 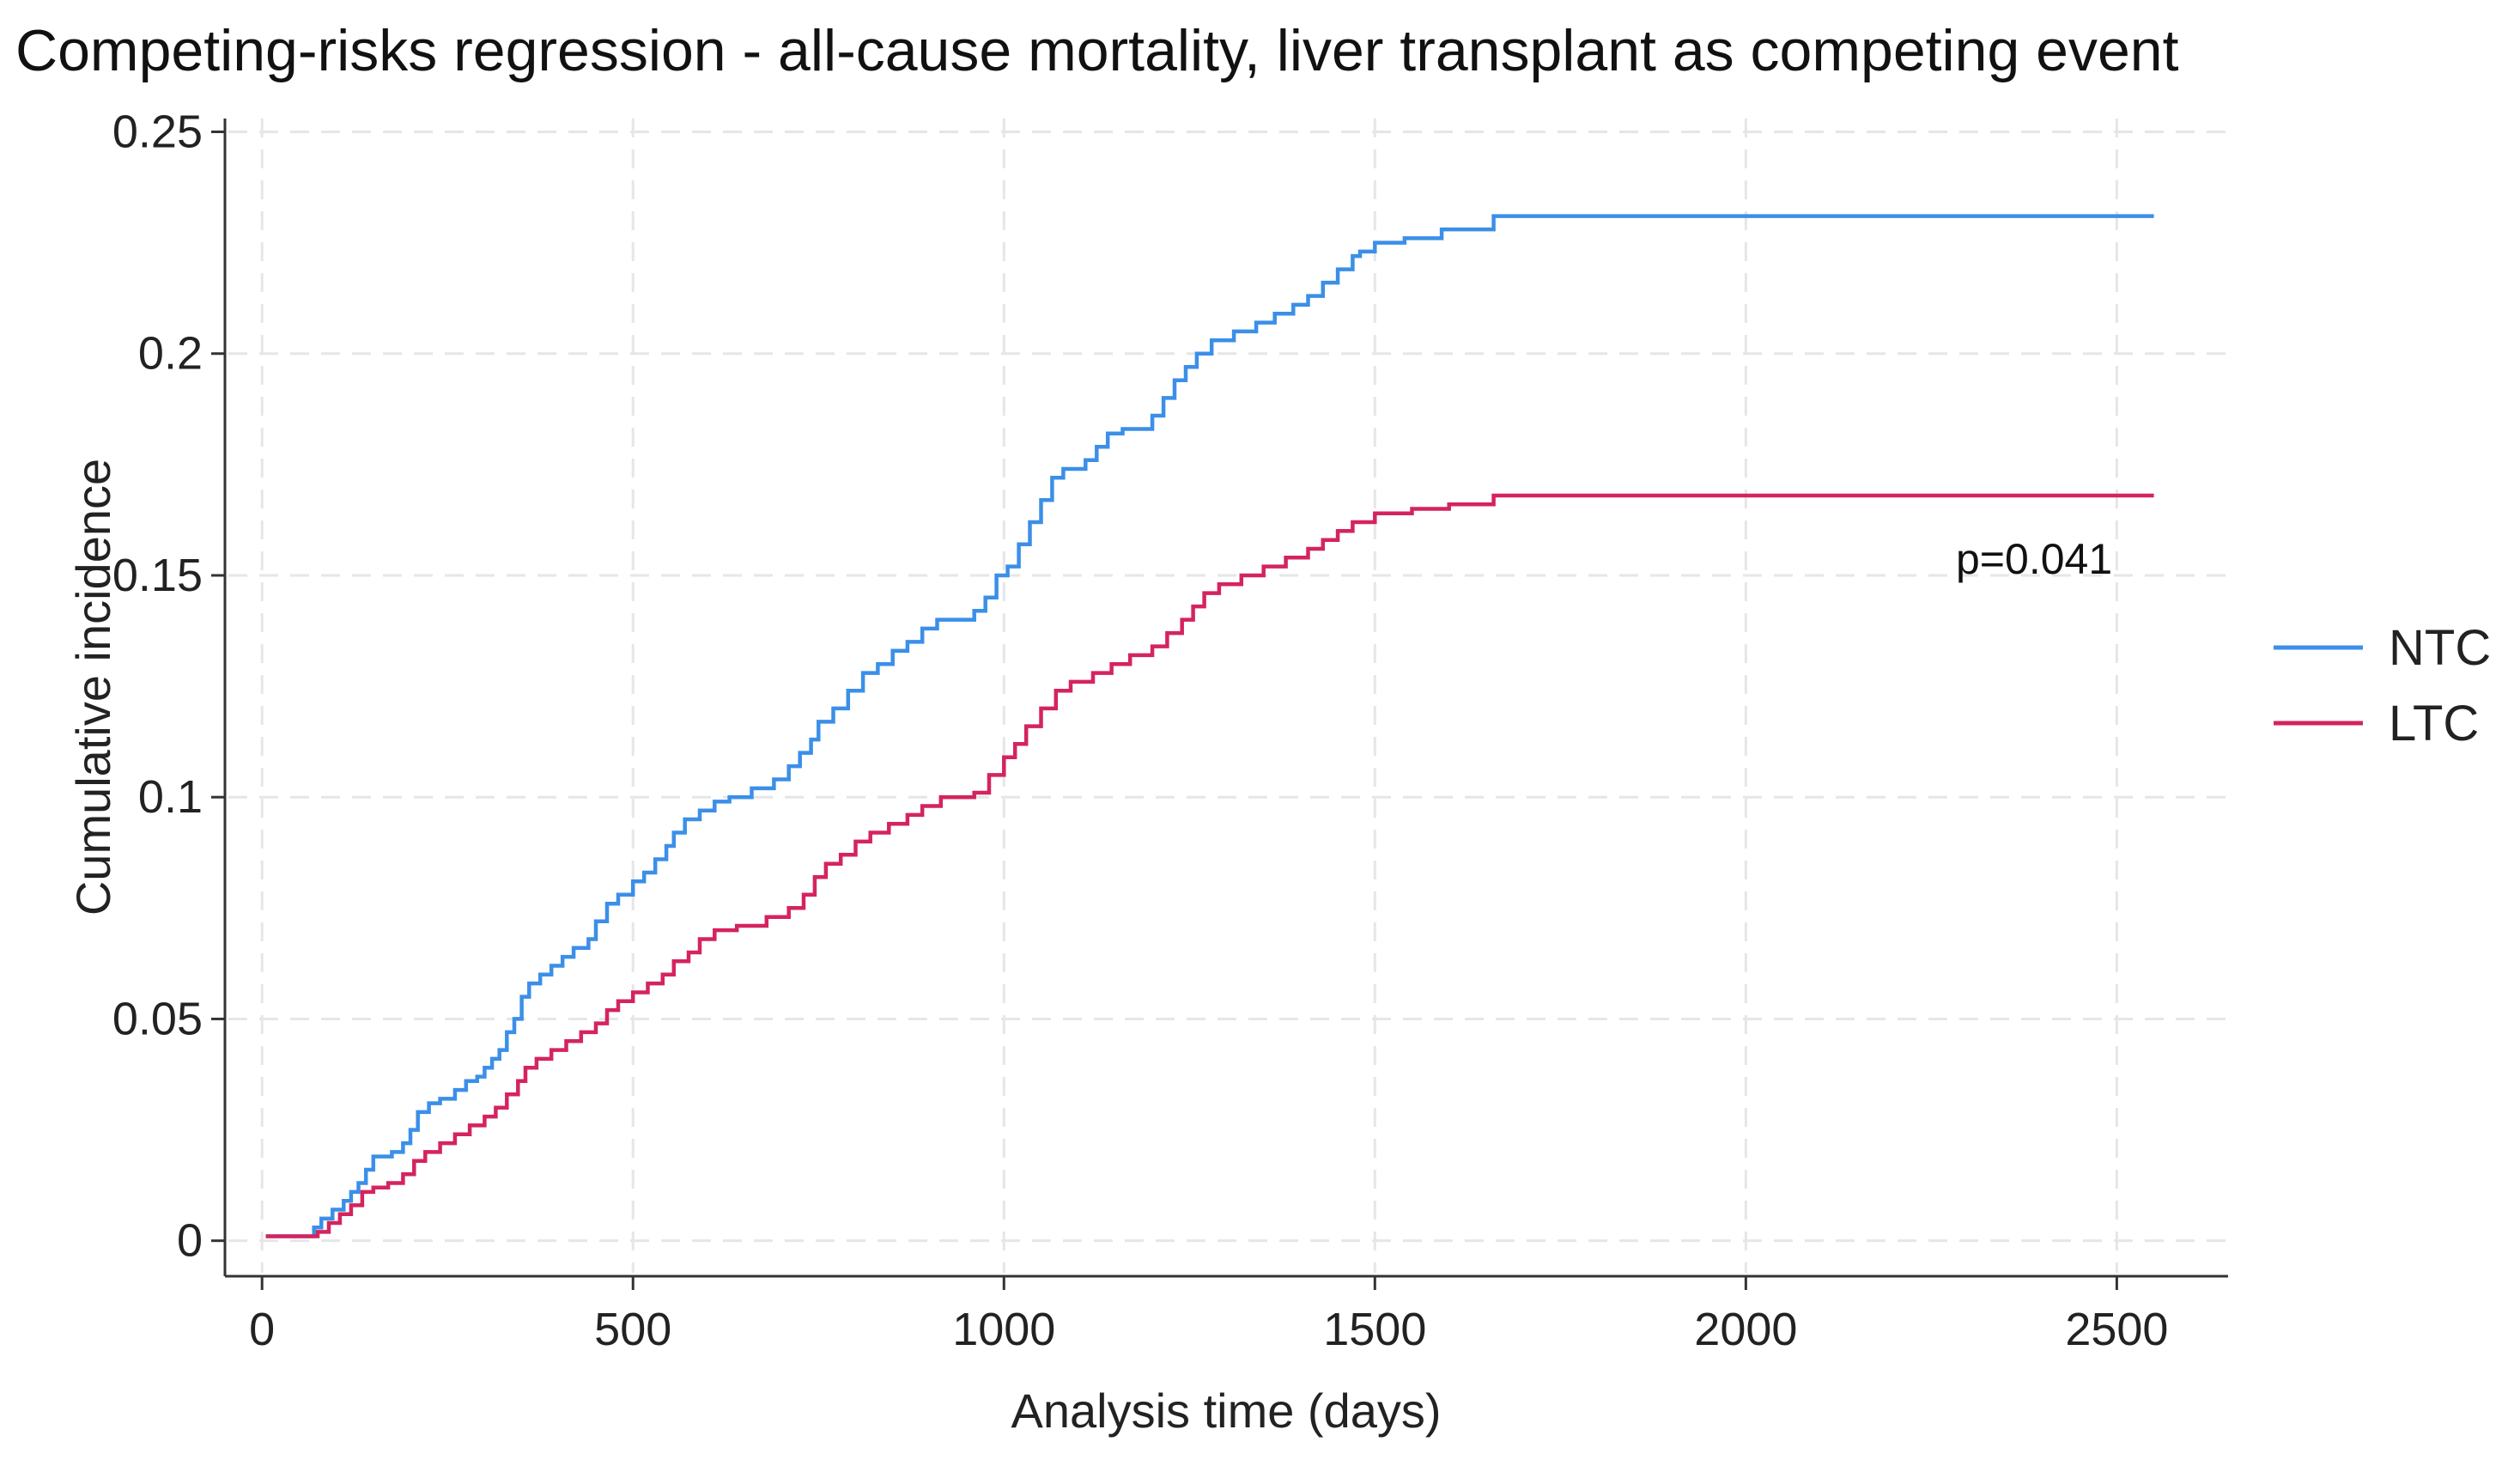 What do you see at coordinates (2434, 723) in the screenshot?
I see `legend-label-ltc: LTC` at bounding box center [2434, 723].